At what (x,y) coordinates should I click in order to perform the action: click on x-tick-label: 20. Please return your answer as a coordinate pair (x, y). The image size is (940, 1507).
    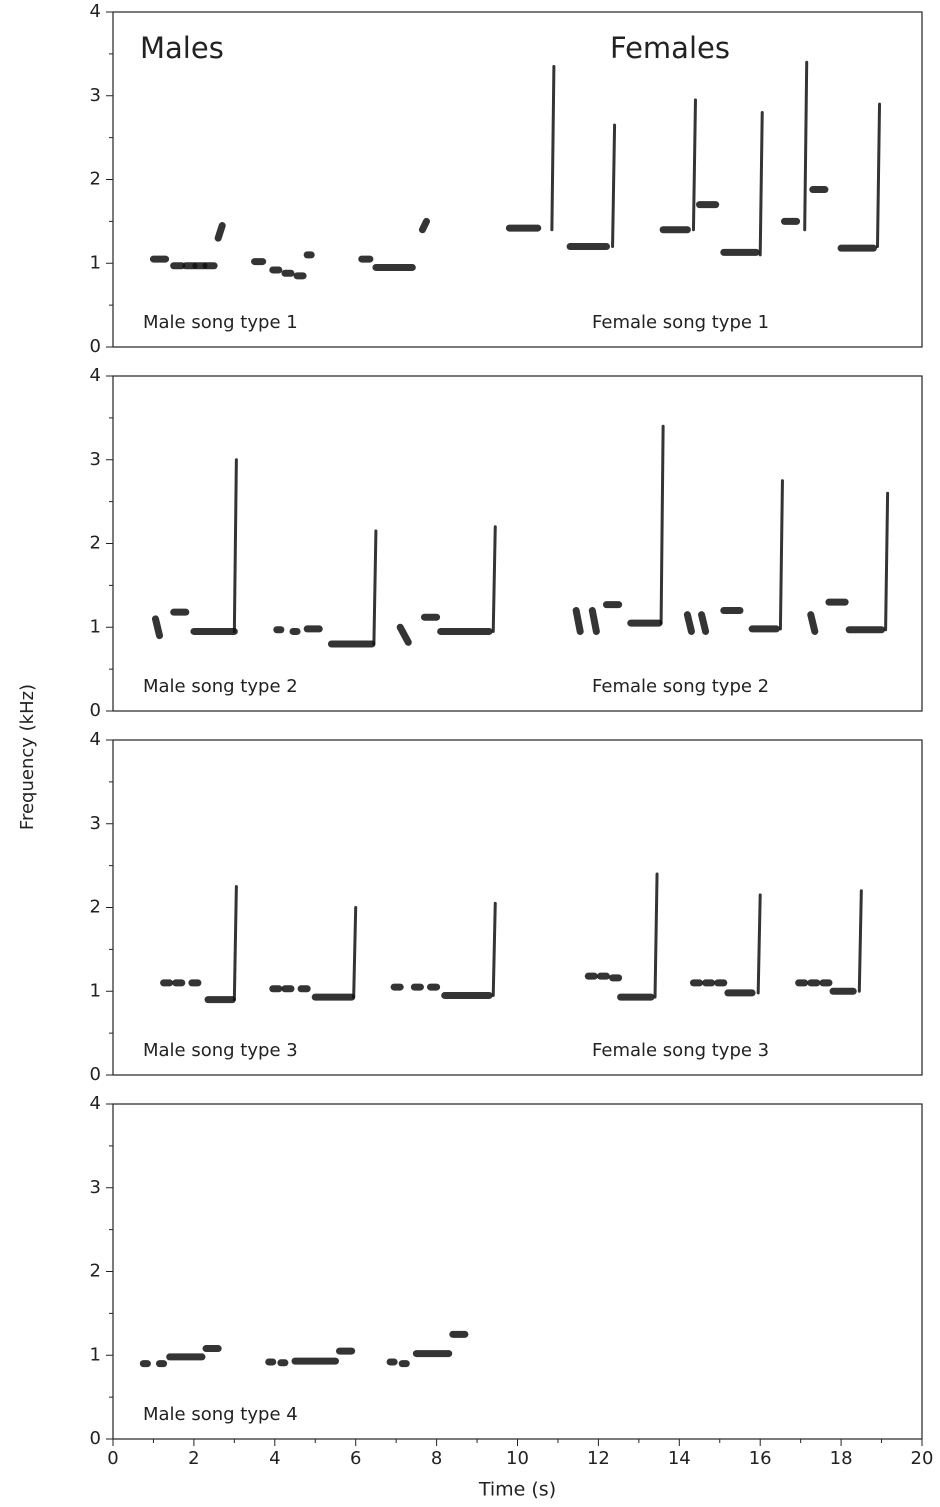
    Looking at the image, I should click on (922, 1458).